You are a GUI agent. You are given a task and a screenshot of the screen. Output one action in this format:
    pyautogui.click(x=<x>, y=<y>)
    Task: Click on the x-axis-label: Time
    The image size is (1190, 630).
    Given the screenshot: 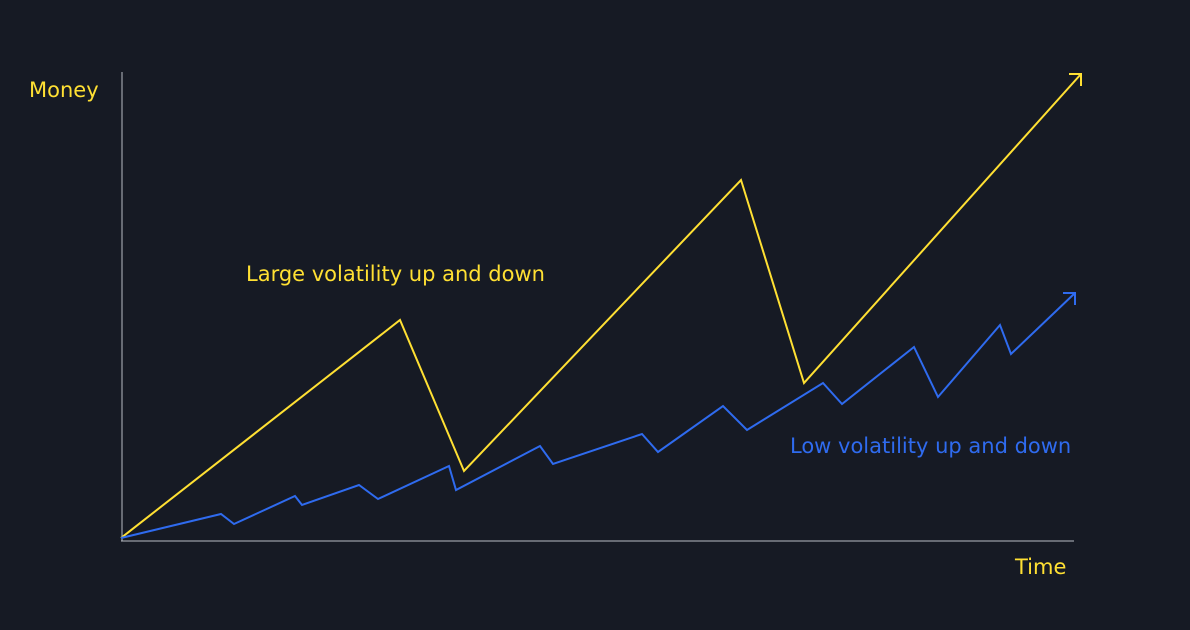 What is the action you would take?
    pyautogui.click(x=1041, y=567)
    